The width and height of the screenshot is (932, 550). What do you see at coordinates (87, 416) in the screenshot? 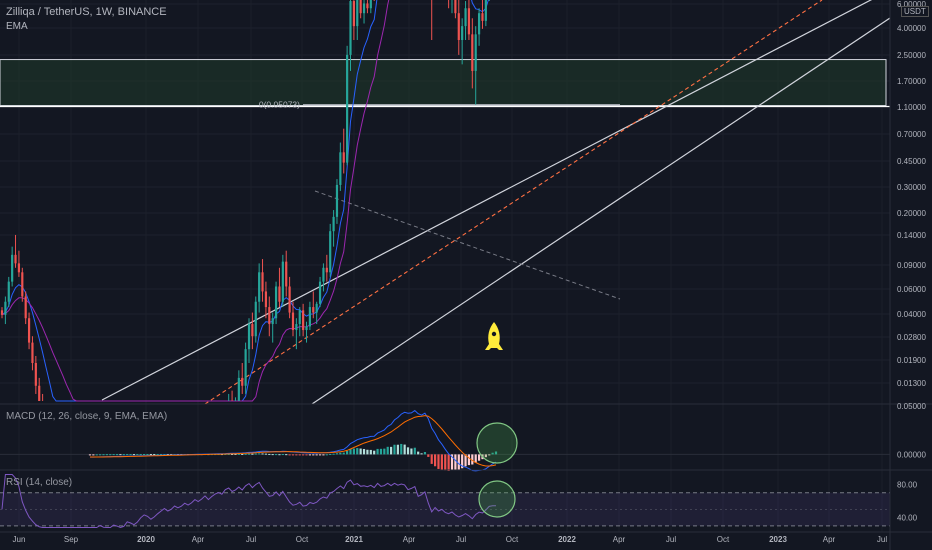
I see `macd-title: MACD (12, 26, close, 9, EMA, EMA)` at bounding box center [87, 416].